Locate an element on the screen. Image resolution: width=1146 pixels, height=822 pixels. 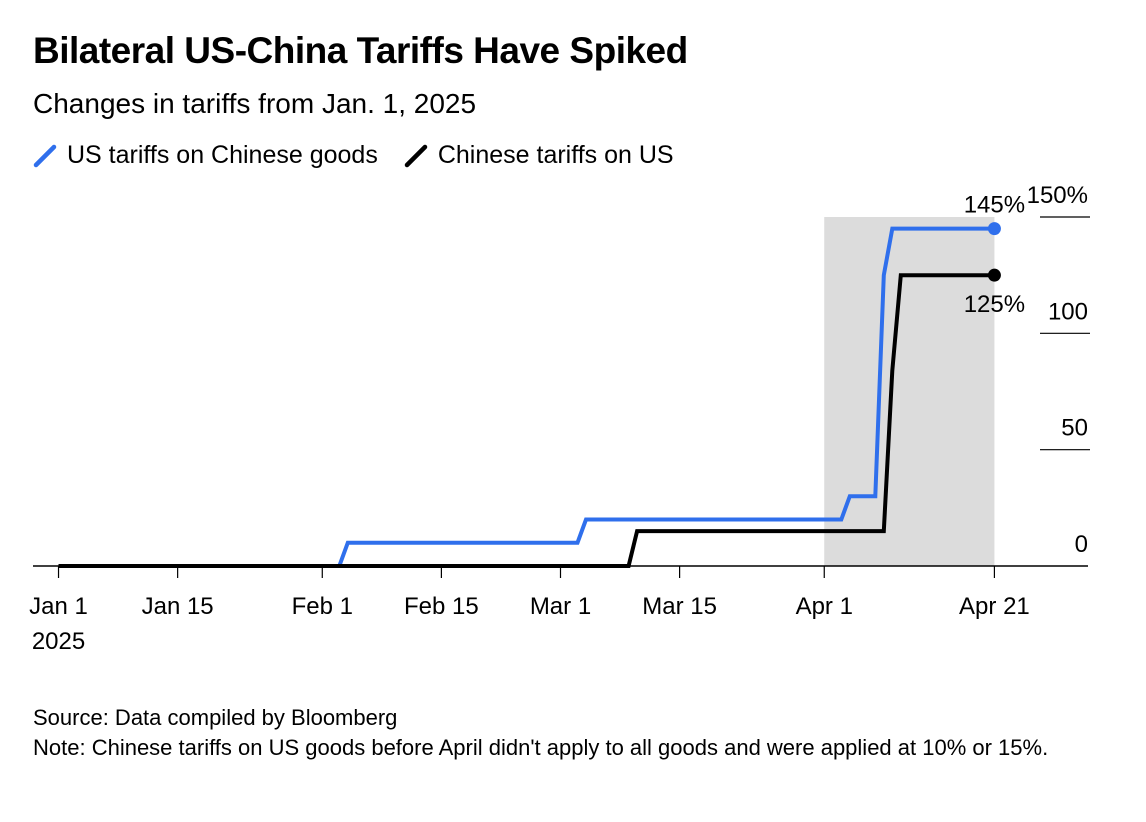
legend-label-us: US tariffs on Chinese goods is located at coordinates (222, 155).